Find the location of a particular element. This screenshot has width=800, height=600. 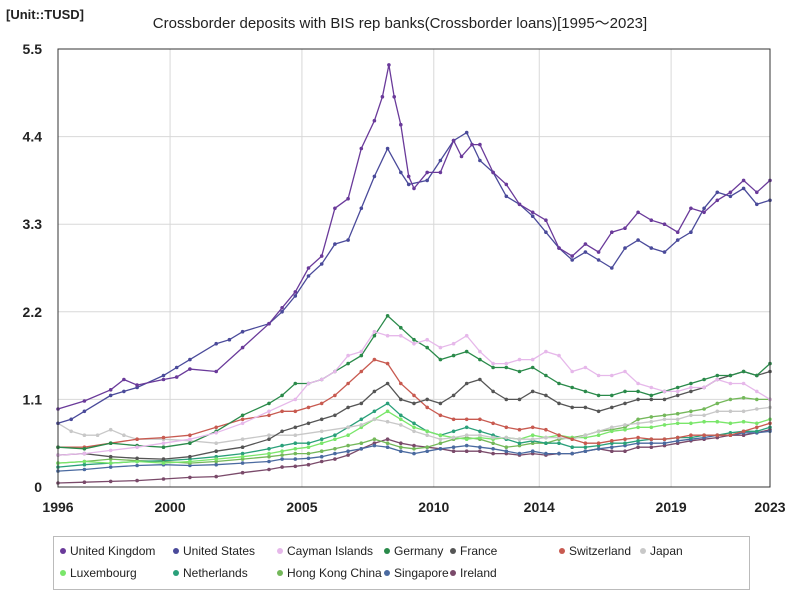

x-tick-label: 2010 is located at coordinates (433, 507).